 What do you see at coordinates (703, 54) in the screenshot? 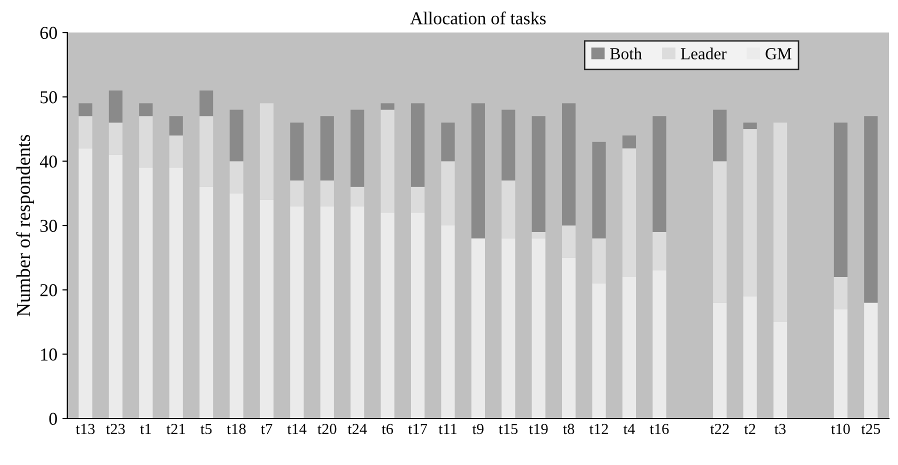
I see `legend-label: Leader` at bounding box center [703, 54].